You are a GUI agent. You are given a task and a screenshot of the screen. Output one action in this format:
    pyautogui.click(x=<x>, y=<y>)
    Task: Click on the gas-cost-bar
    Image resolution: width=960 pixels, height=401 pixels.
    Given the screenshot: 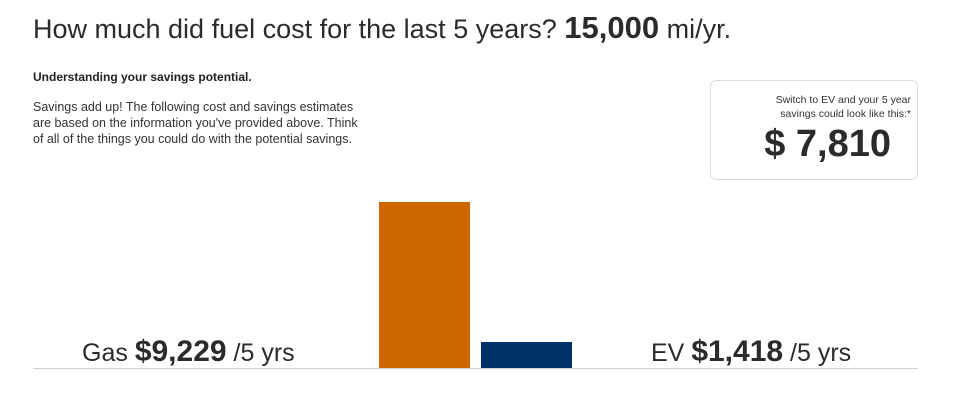 What is the action you would take?
    pyautogui.click(x=424, y=285)
    